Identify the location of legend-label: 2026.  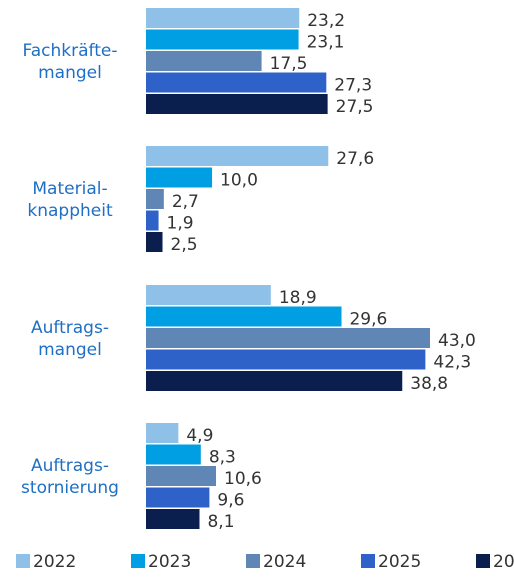
(503, 562).